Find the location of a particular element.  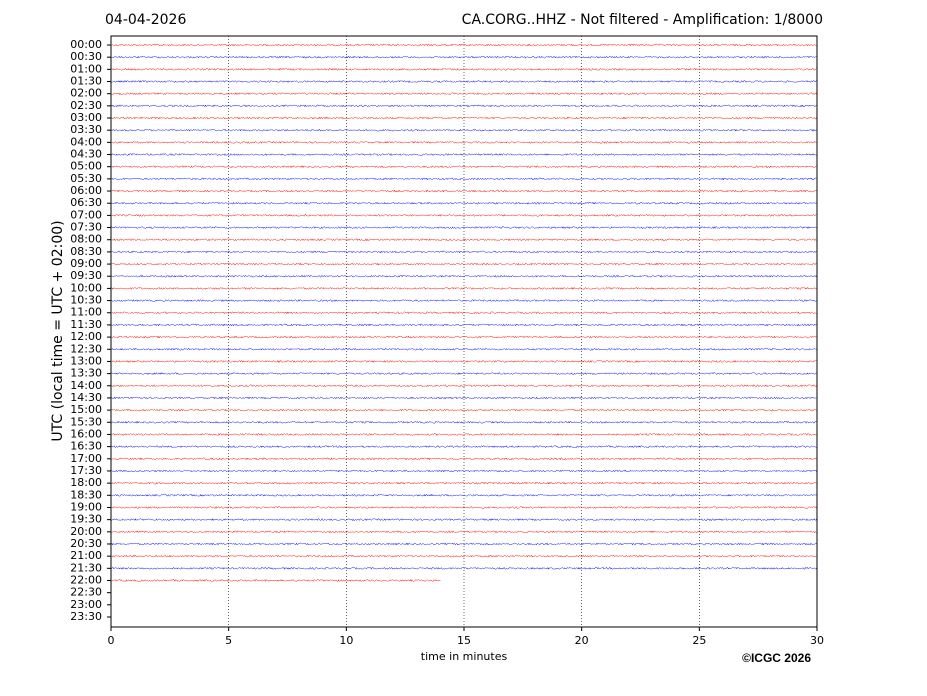

y-tick-label: 18:30 is located at coordinates (86, 494).